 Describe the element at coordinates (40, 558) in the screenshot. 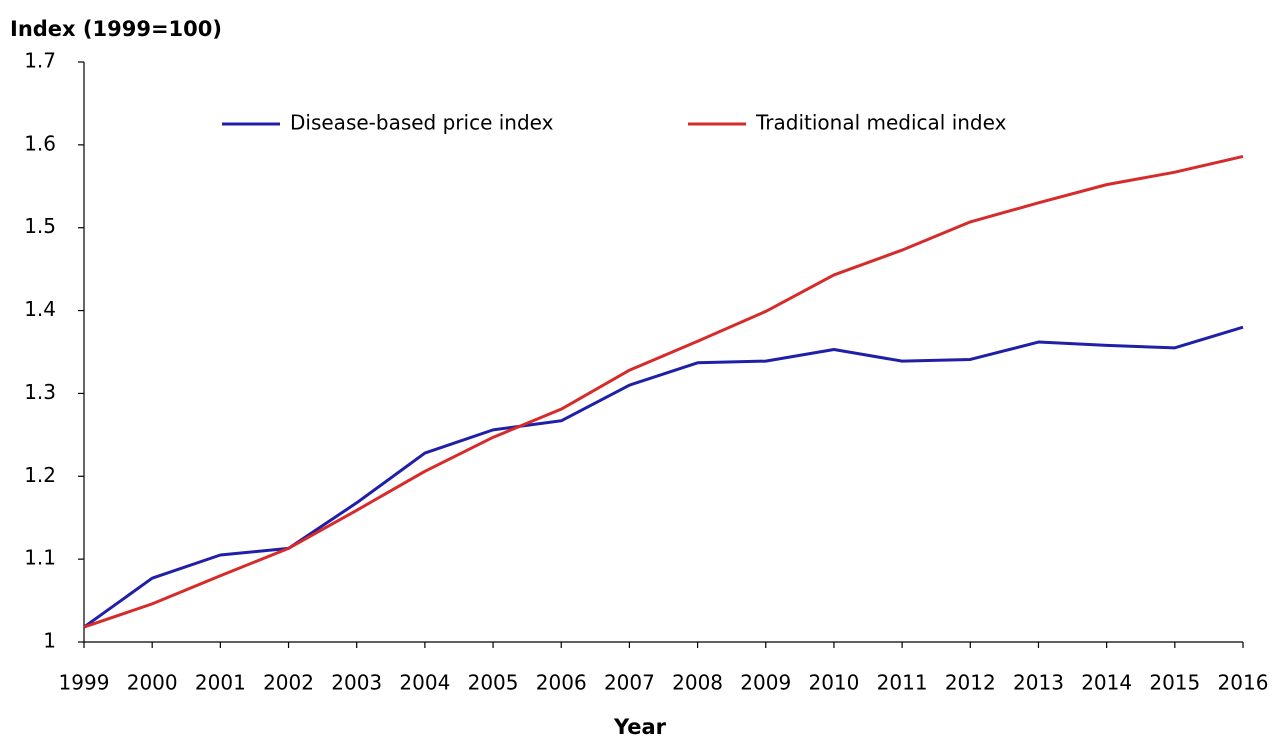

I see `y-tick-label: 1.1` at that location.